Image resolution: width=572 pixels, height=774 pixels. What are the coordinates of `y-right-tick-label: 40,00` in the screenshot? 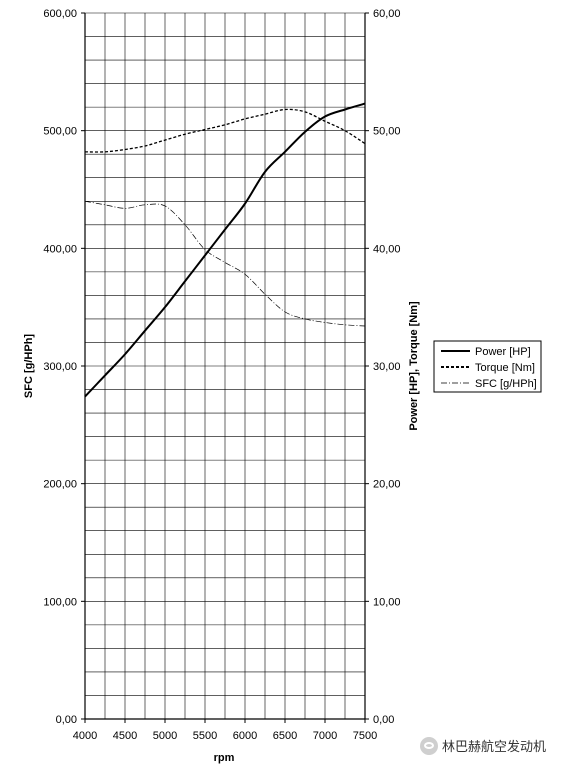 It's located at (387, 249).